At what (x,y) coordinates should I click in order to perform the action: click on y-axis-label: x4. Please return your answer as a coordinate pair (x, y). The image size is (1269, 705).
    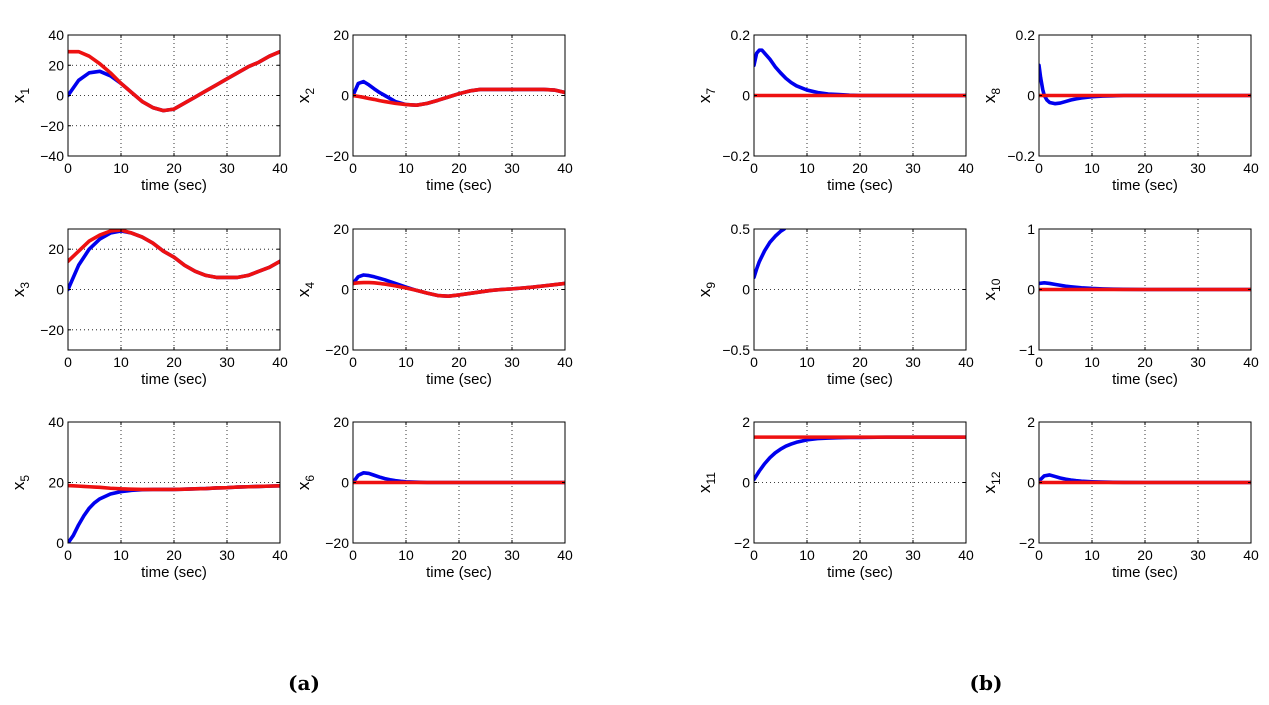
    Looking at the image, I should click on (305, 290).